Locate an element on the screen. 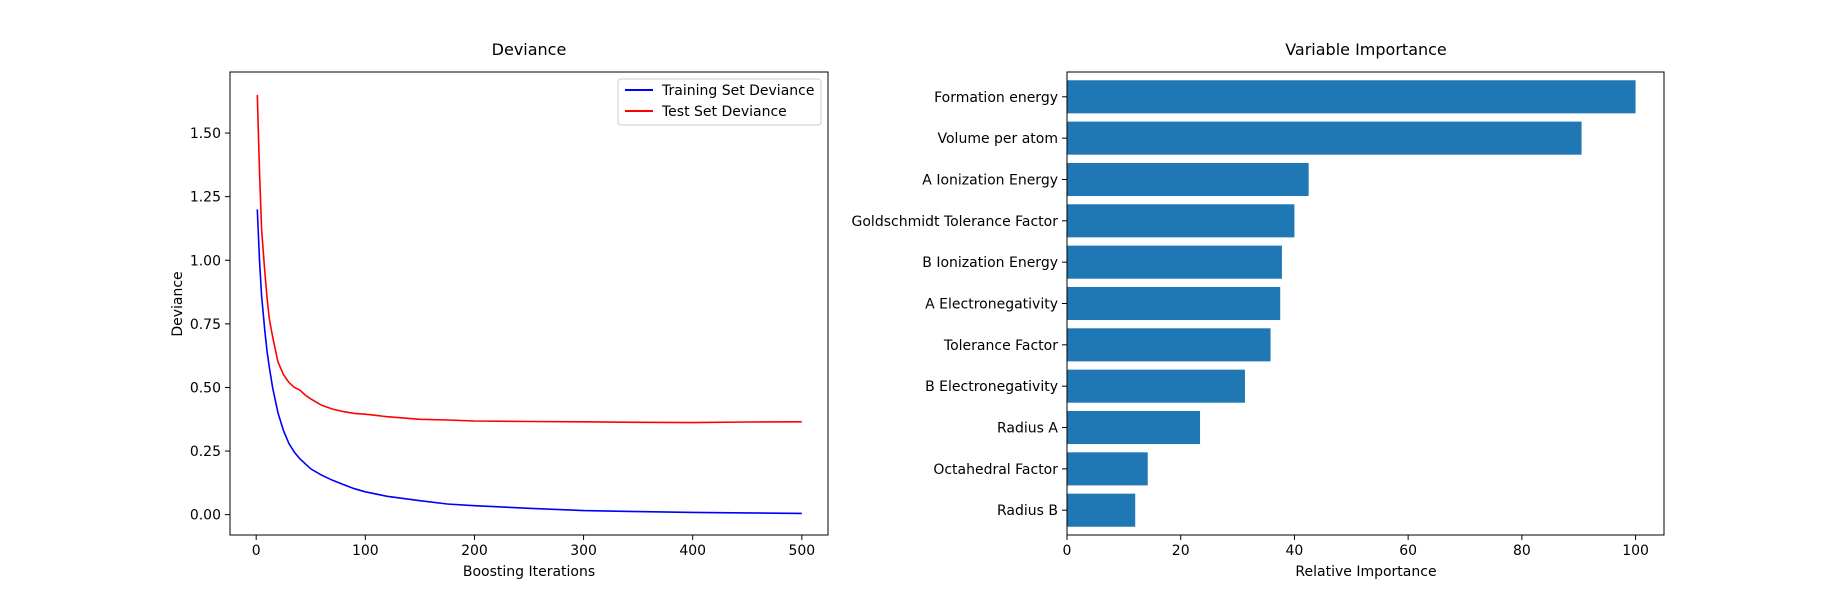 The image size is (1844, 600). x-tick-label: 400 is located at coordinates (692, 551).